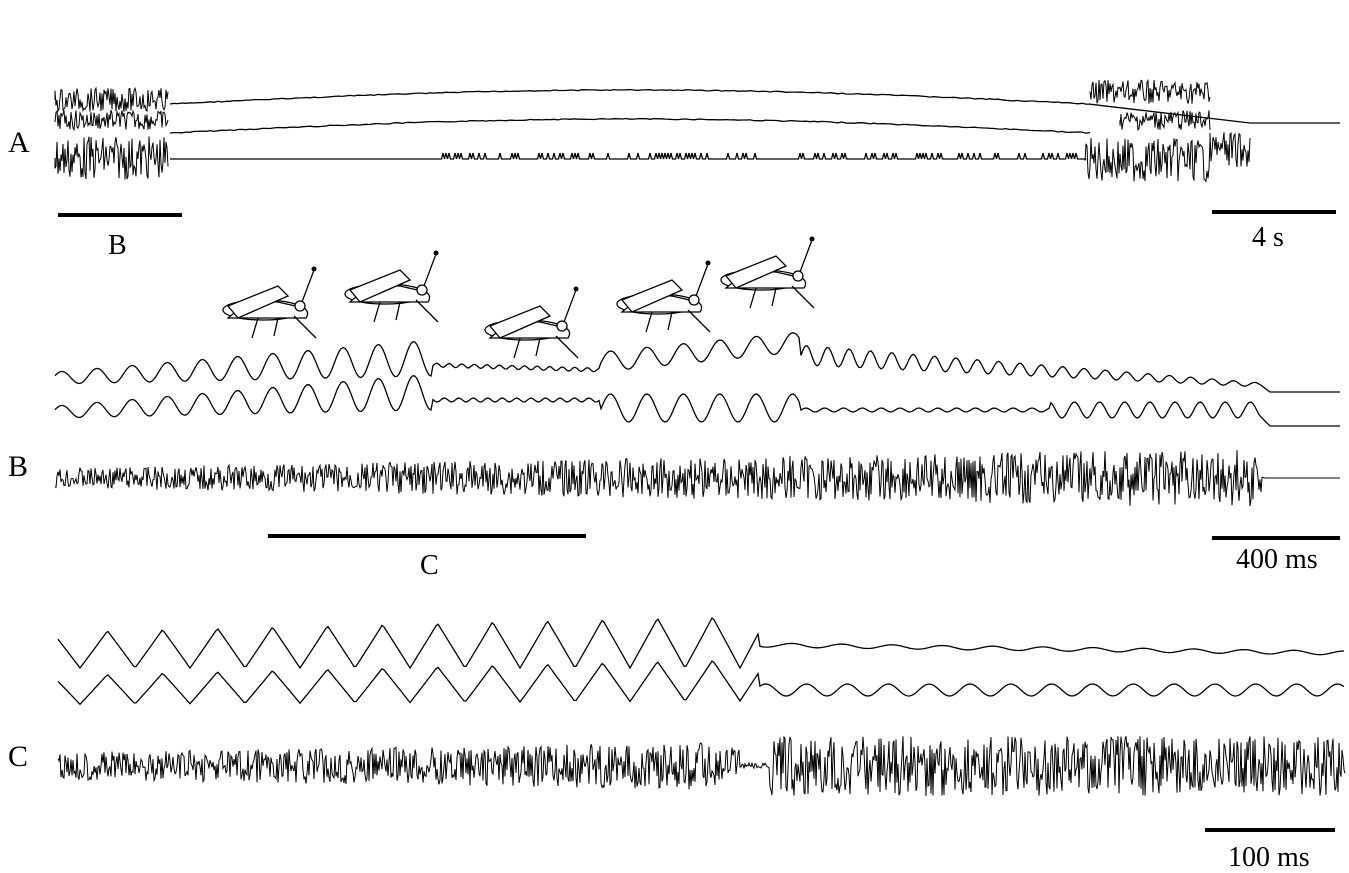  What do you see at coordinates (18, 466) in the screenshot?
I see `panel-b-letter: B` at bounding box center [18, 466].